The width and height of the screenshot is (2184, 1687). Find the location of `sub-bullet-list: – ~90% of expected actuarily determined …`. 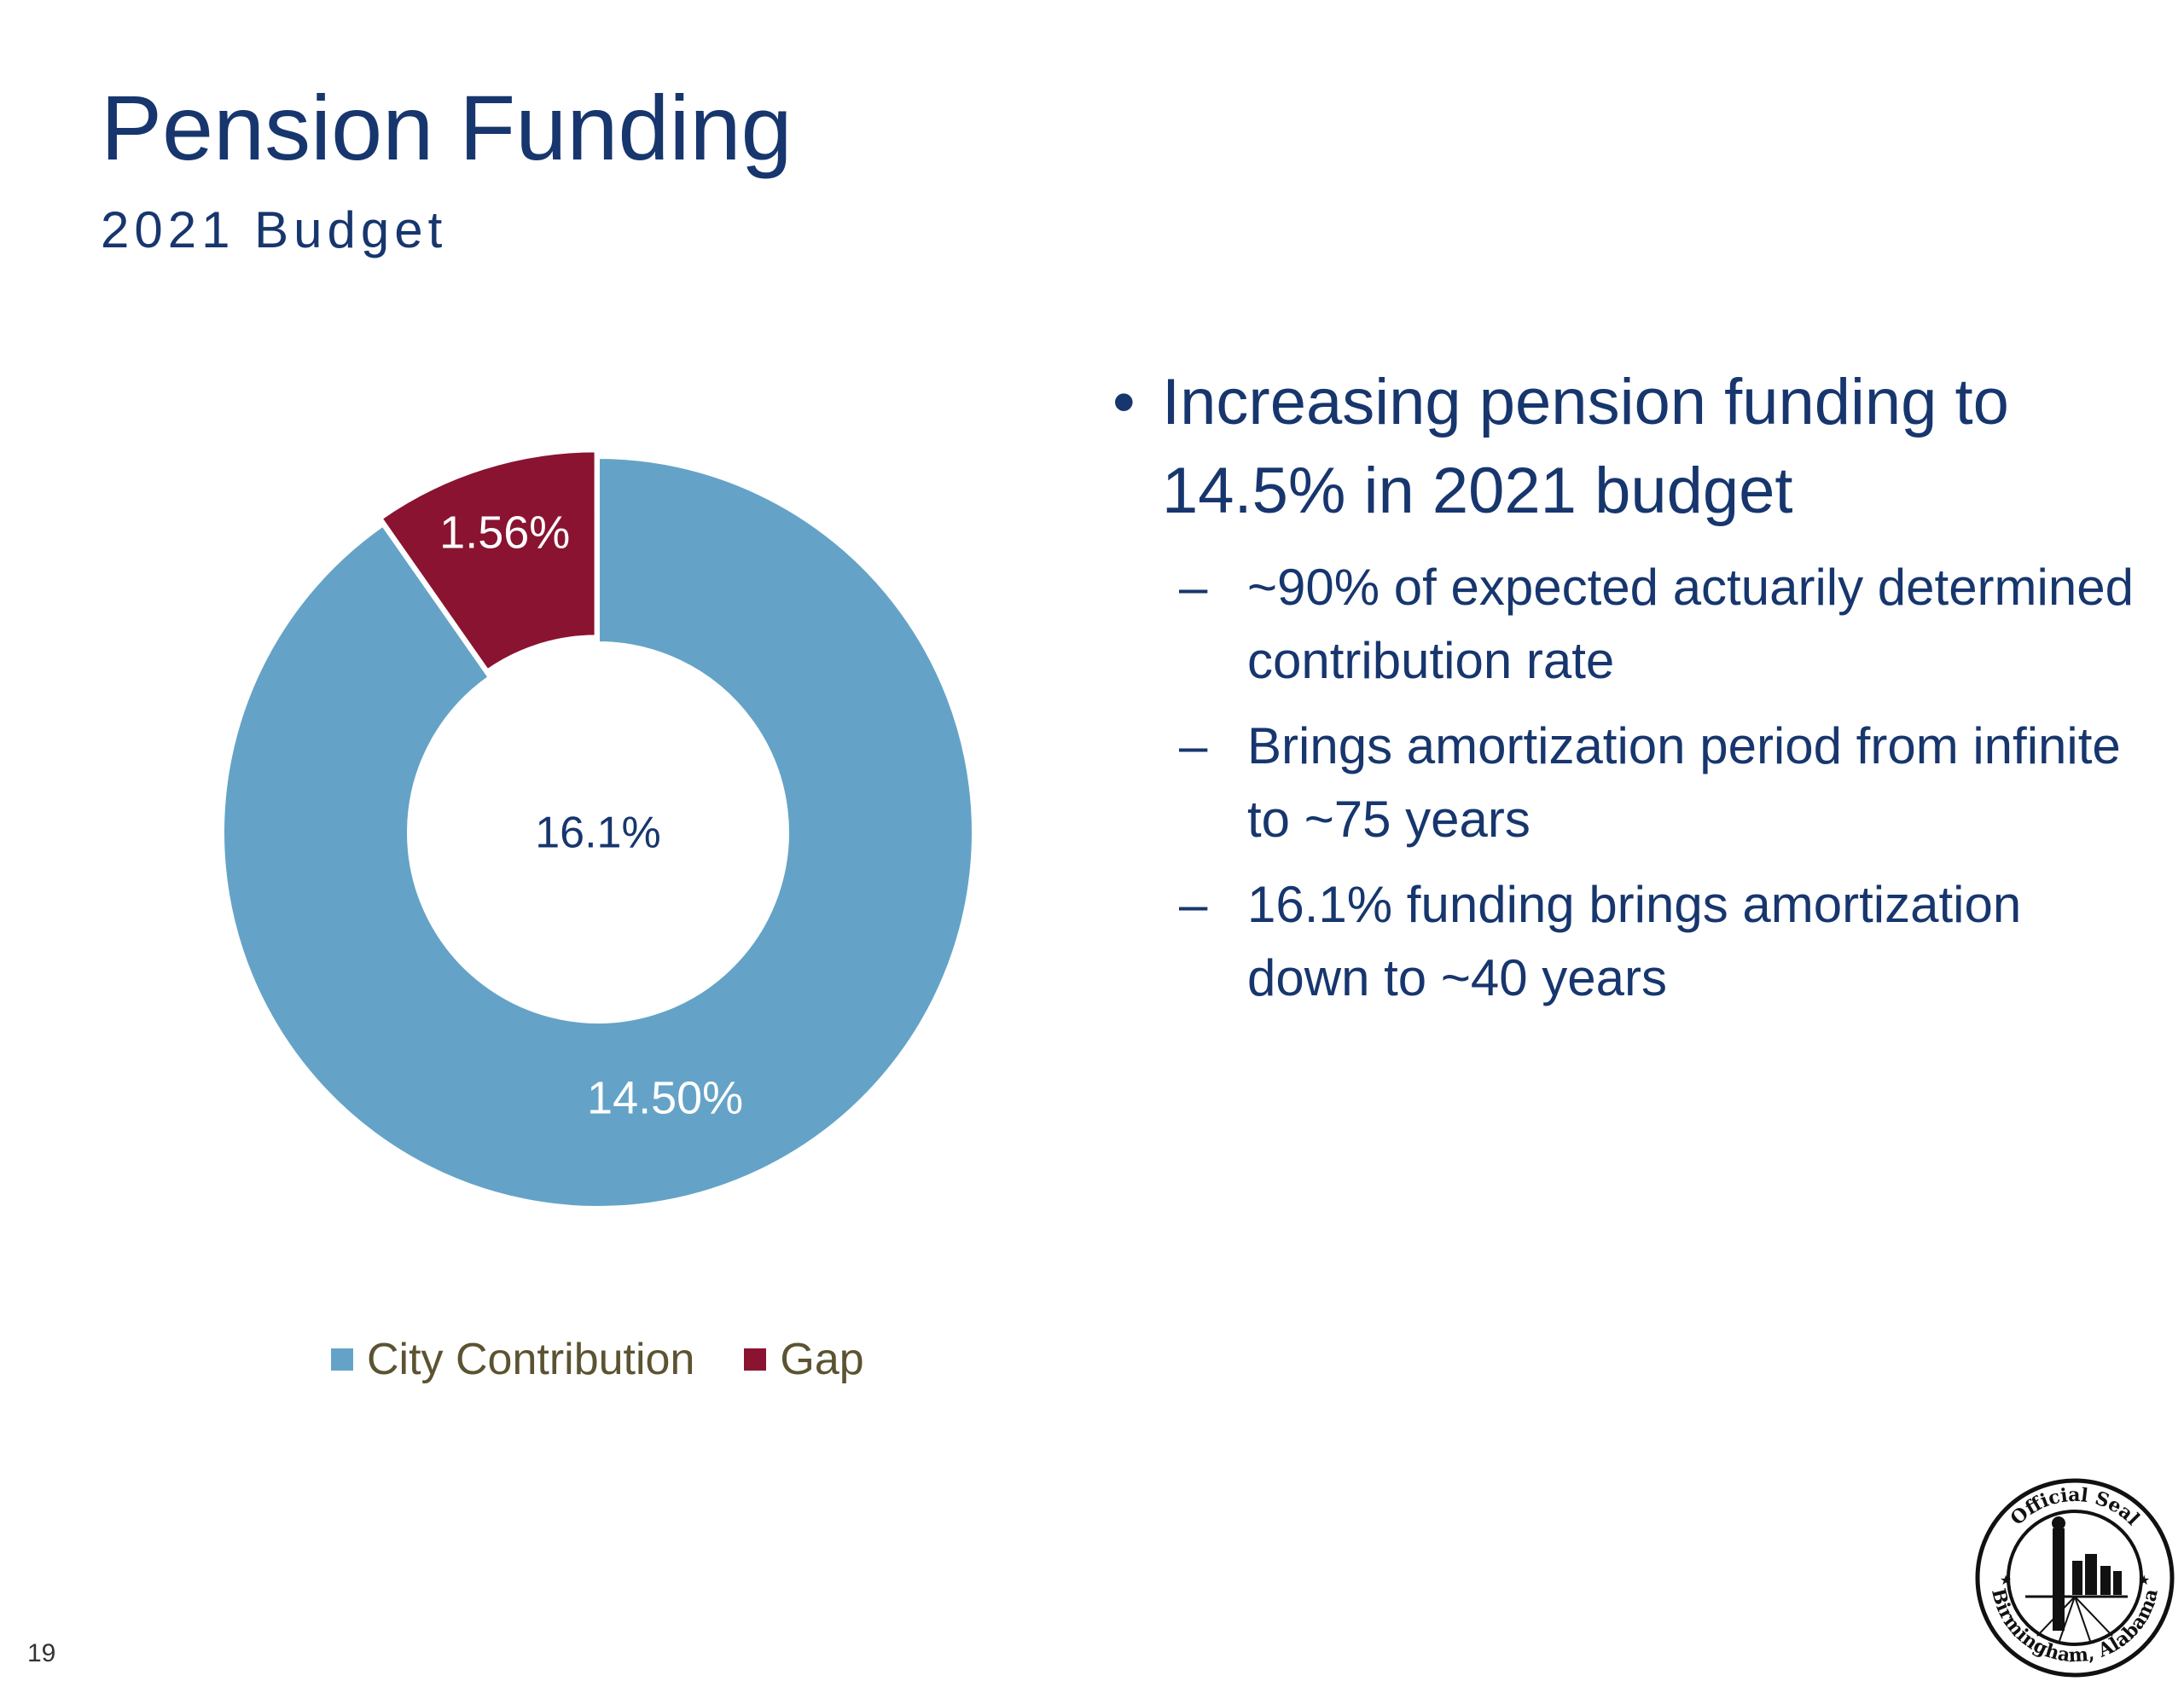

sub-bullet-list: – ~90% of expected actuarily determined … is located at coordinates (1626, 783).